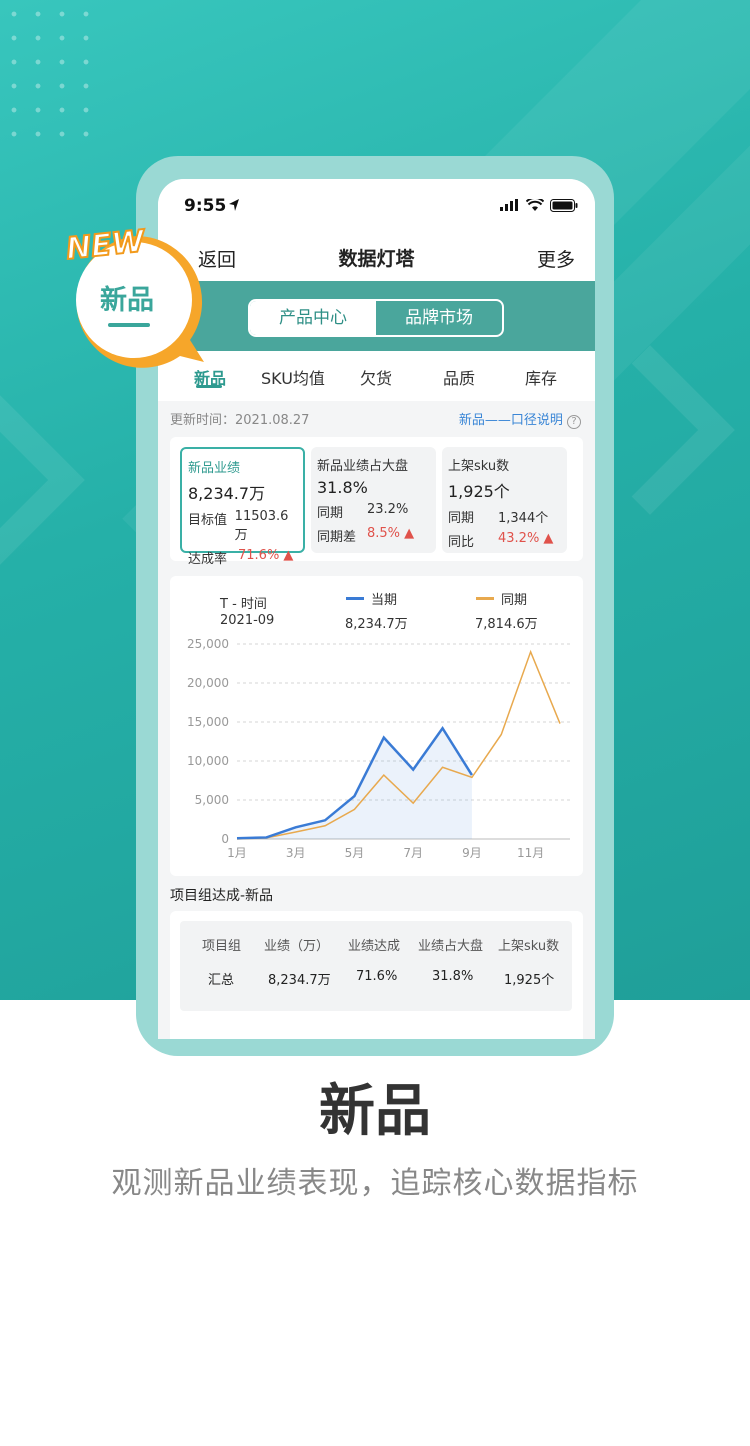  What do you see at coordinates (376, 205) in the screenshot?
I see `status-bar: 9:55` at bounding box center [376, 205].